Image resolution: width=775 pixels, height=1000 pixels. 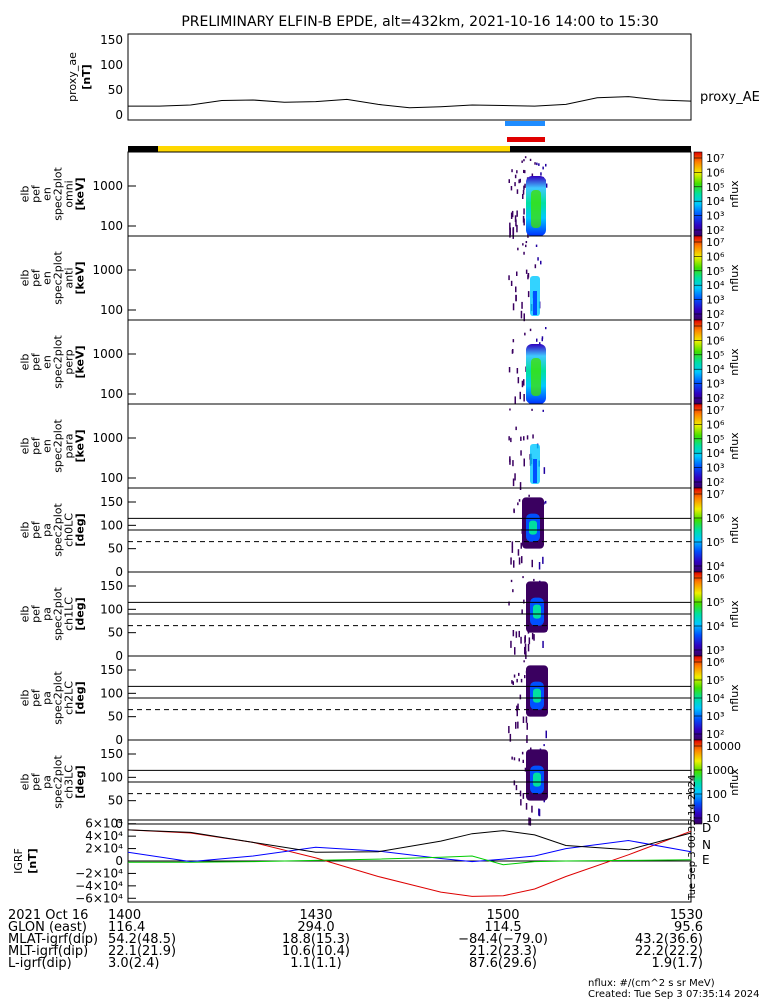 I want to click on colorbar: 10⁶ 10⁵ 10⁴ 10³ 10² nflux, so click(x=717, y=698).